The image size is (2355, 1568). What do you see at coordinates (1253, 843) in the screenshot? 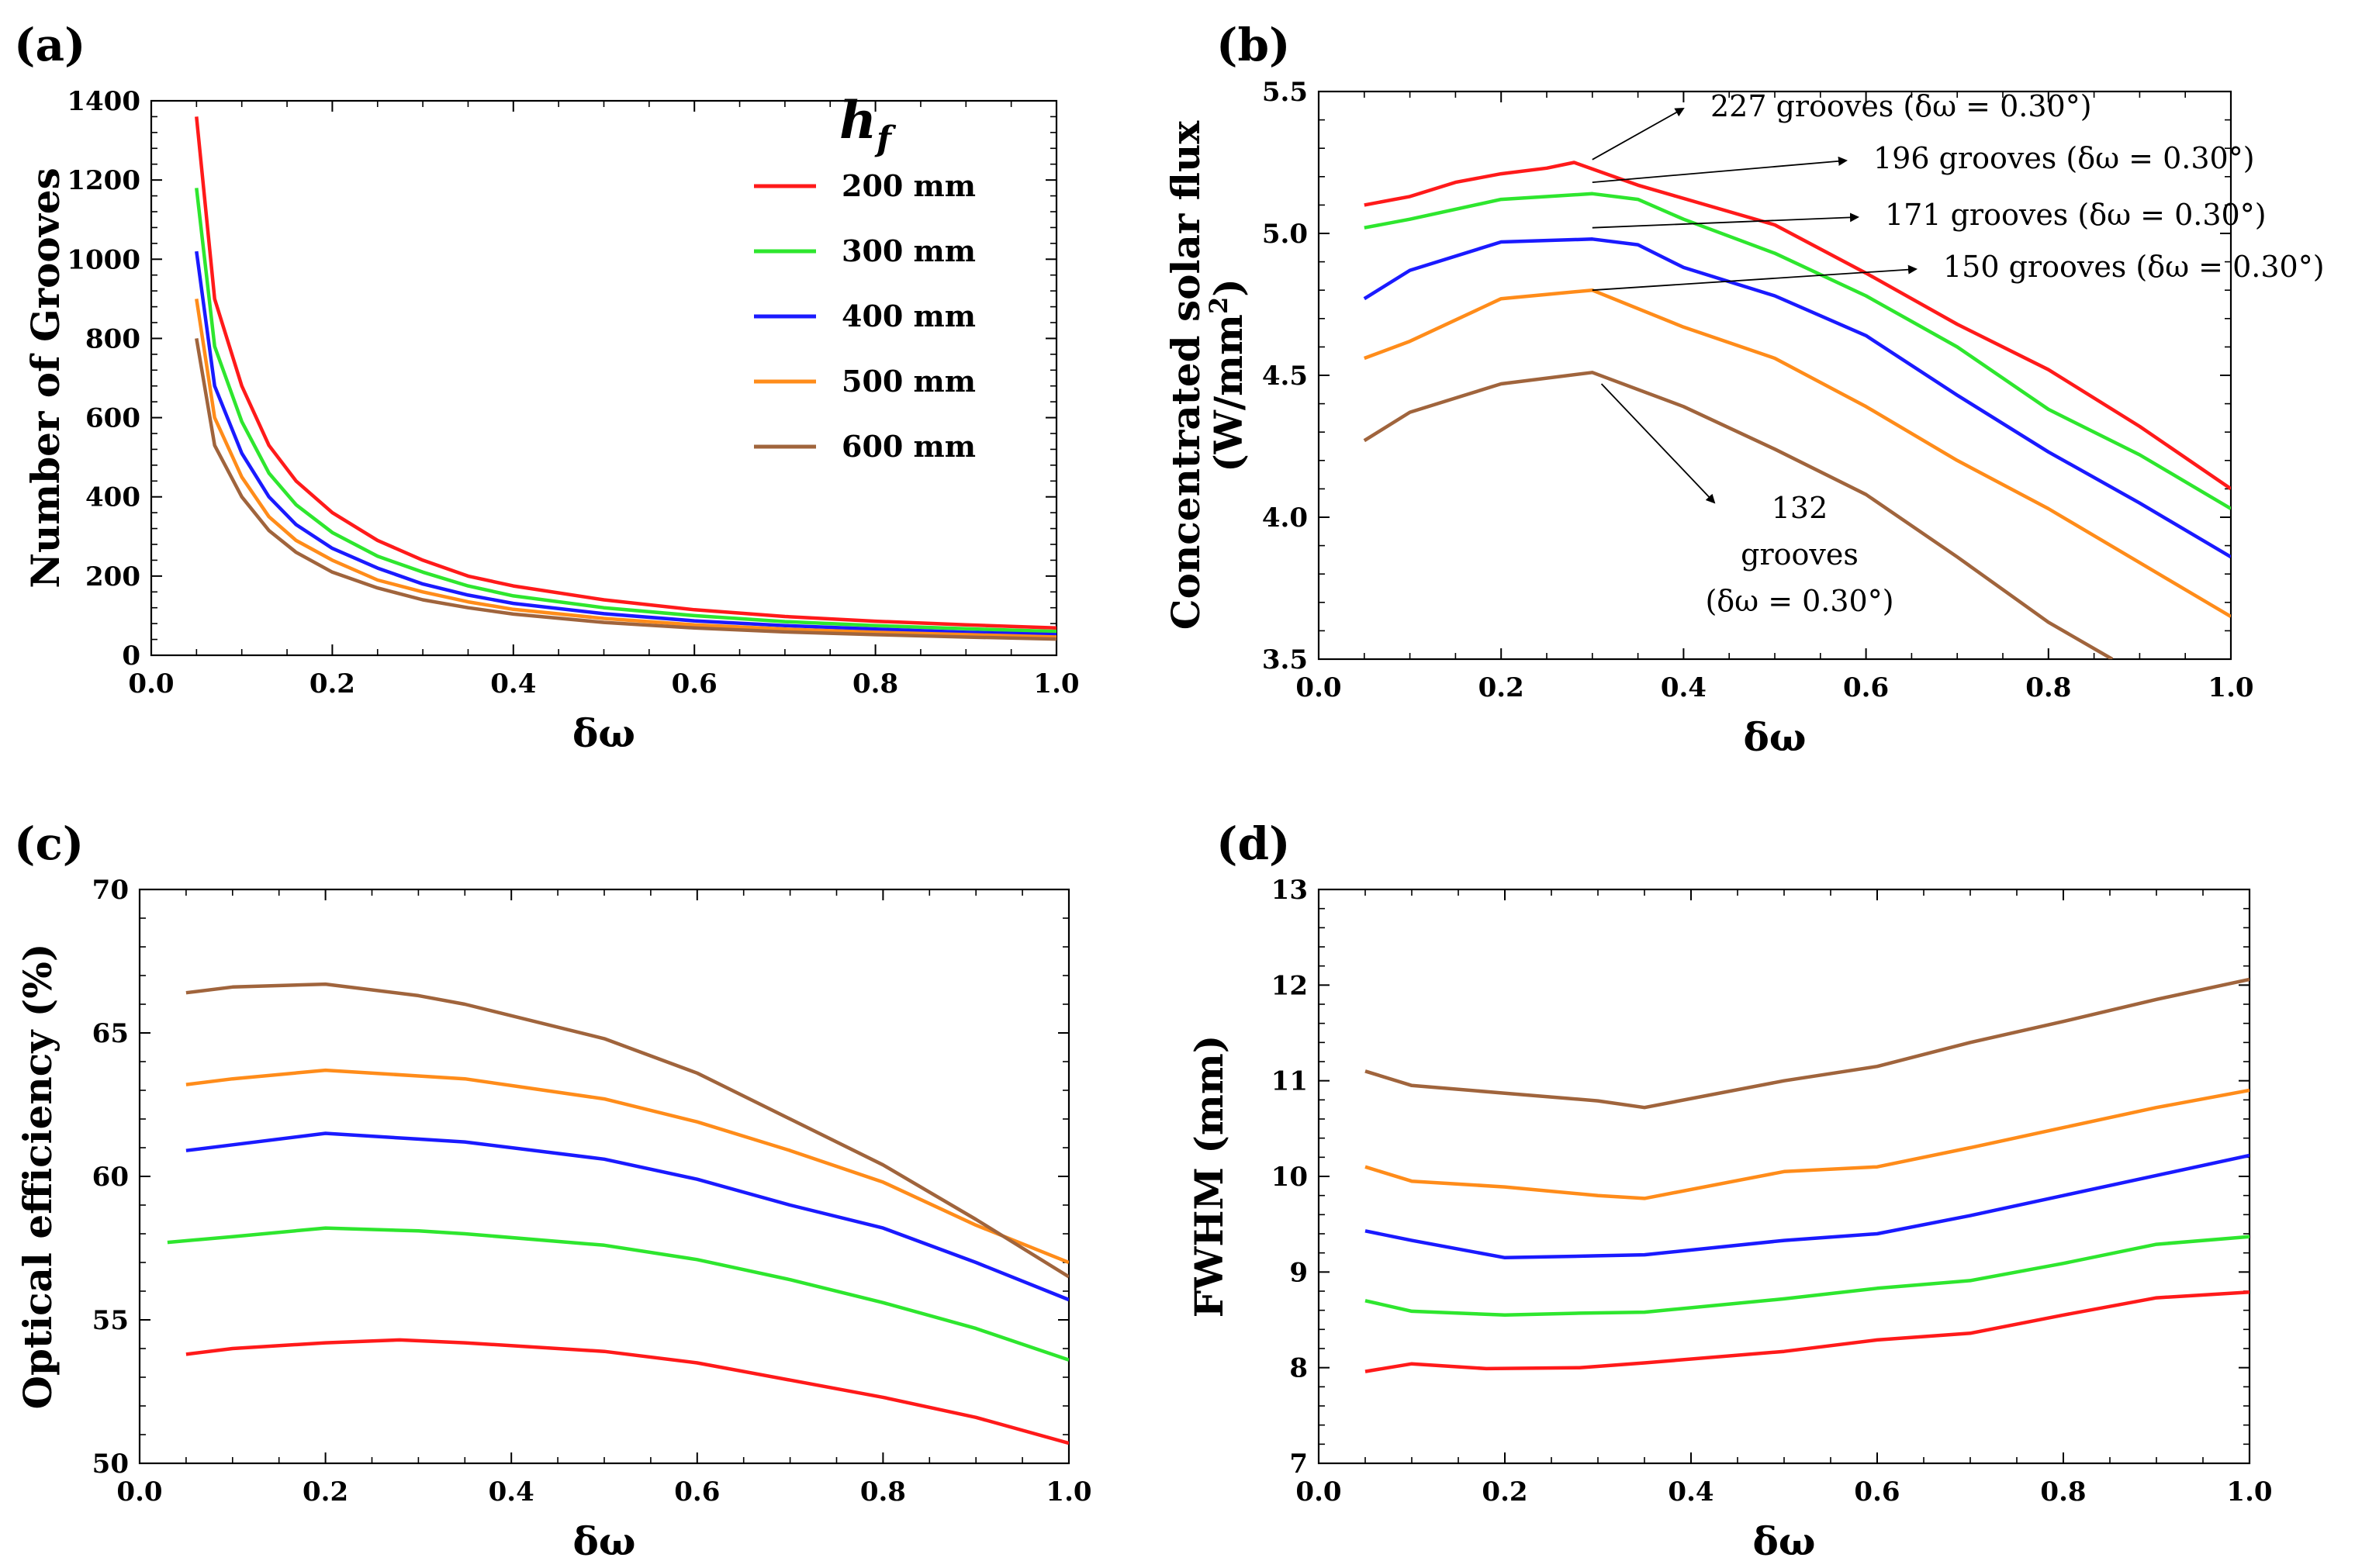
I see `panel-label: (d)` at bounding box center [1253, 843].